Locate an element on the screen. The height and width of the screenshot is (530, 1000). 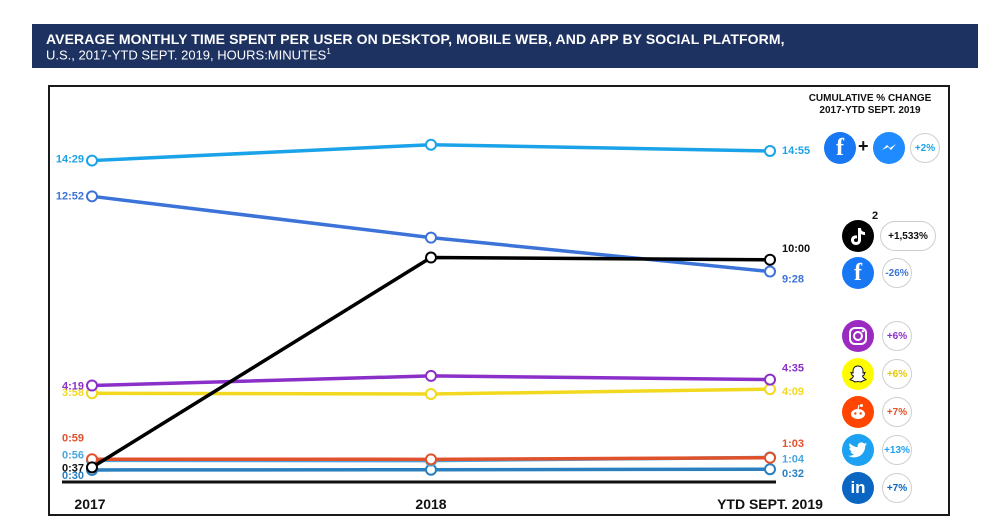
change-pill-facebook: -26% is located at coordinates (897, 273).